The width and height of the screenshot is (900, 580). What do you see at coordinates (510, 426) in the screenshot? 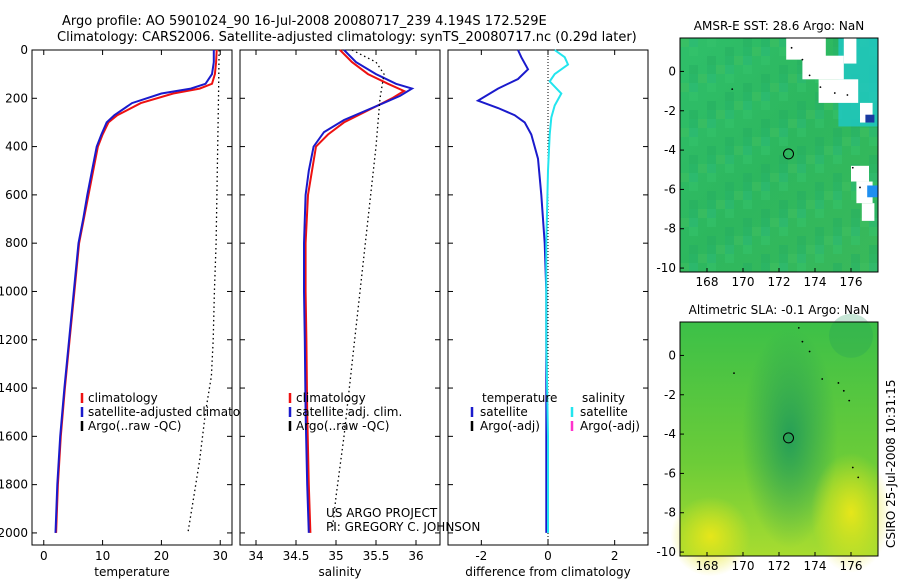
I see `legend-label: Argo(-adj)` at bounding box center [510, 426].